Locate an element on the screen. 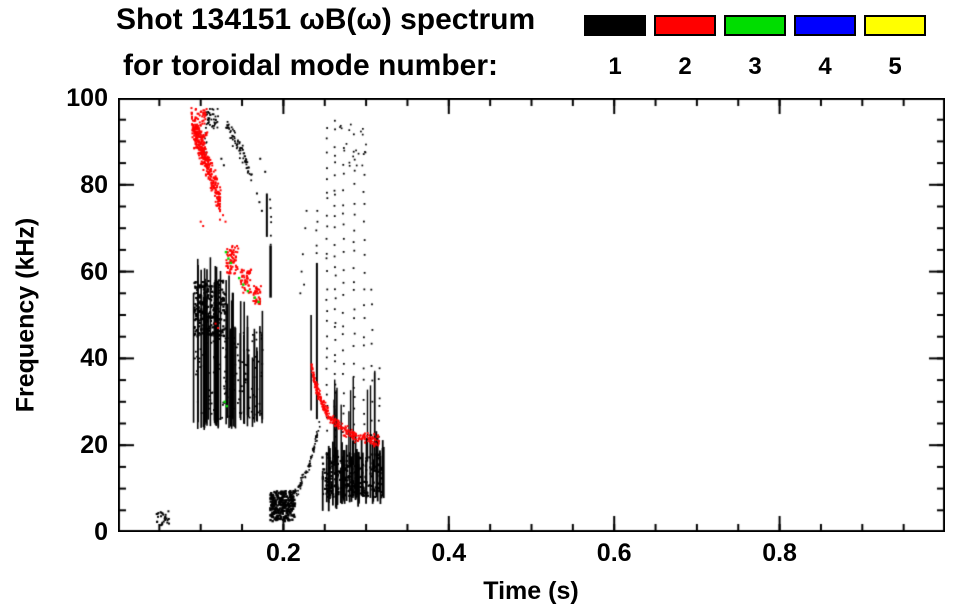 This screenshot has width=963, height=615. legend-mode-numbers: 1 2 3 4 5 is located at coordinates (755, 67).